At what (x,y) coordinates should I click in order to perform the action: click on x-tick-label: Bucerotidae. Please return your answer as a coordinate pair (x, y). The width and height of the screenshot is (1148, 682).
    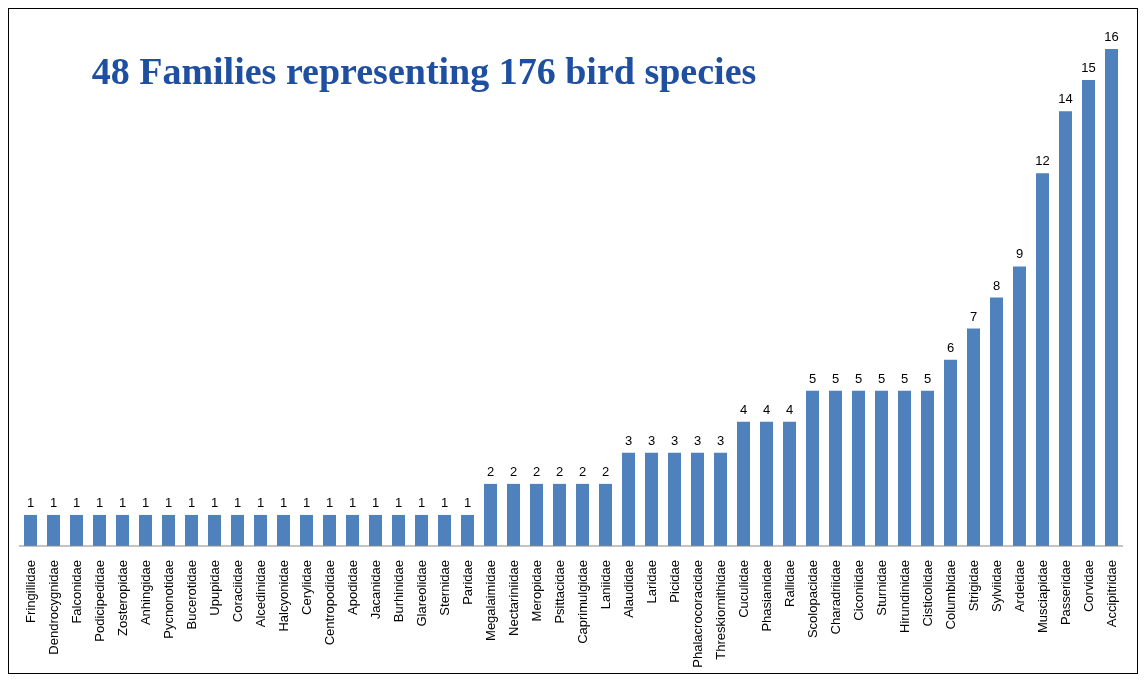
    Looking at the image, I should click on (191, 595).